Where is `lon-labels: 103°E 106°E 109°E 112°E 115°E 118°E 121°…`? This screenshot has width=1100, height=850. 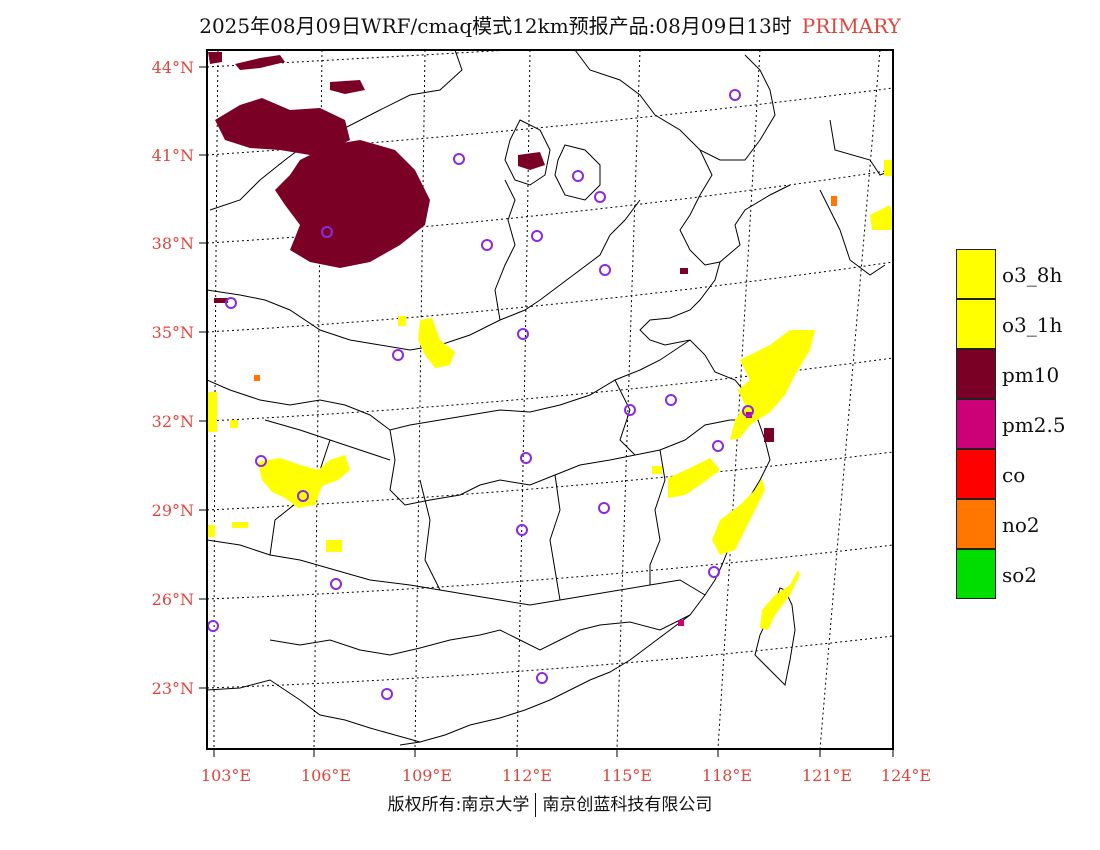 lon-labels: 103°E 106°E 109°E 112°E 115°E 118°E 121°… is located at coordinates (566, 775).